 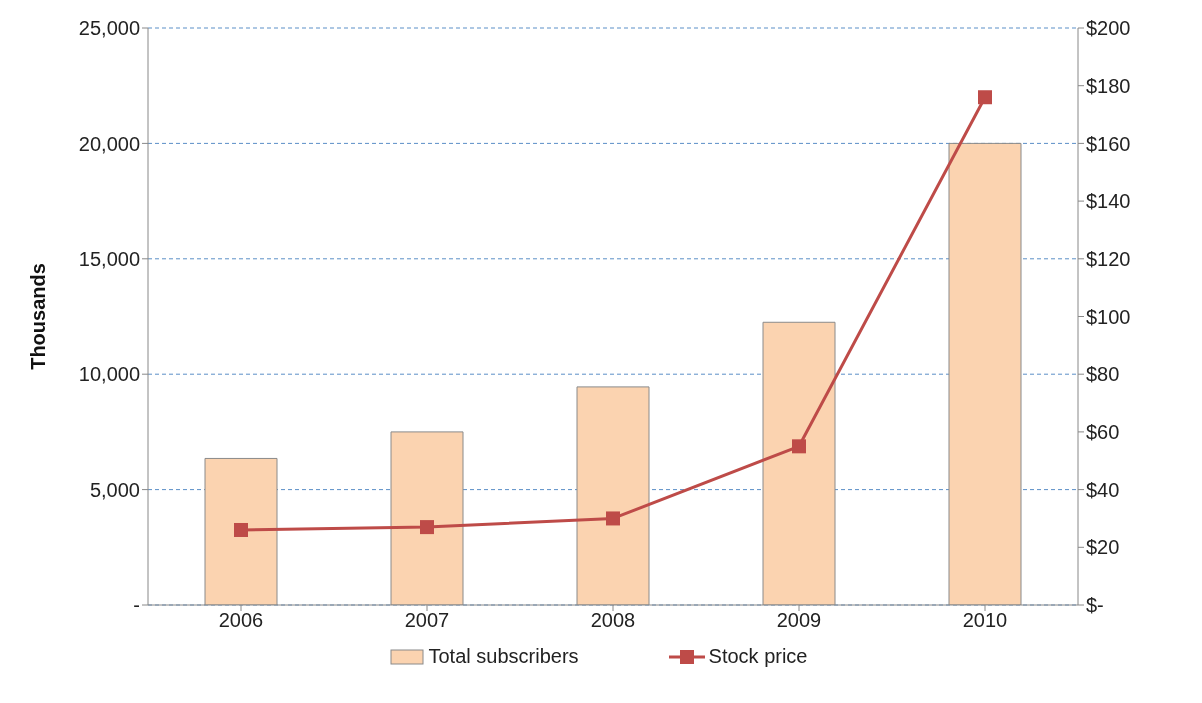 I want to click on y-tick-label: 15,000, so click(x=109, y=258).